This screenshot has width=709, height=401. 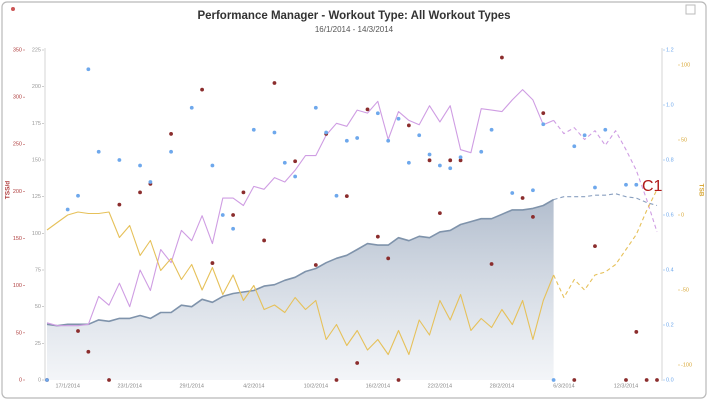 What do you see at coordinates (17, 192) in the screenshot?
I see `y3-tick-label: 200` at bounding box center [17, 192].